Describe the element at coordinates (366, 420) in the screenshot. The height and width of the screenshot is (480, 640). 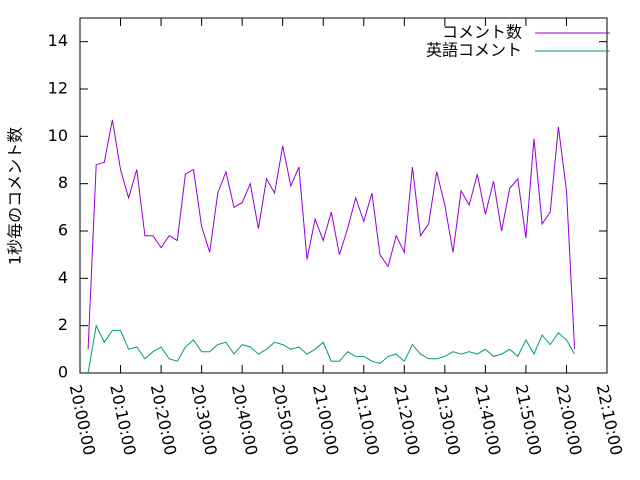
I see `x-tick-label: 21:10:00` at that location.